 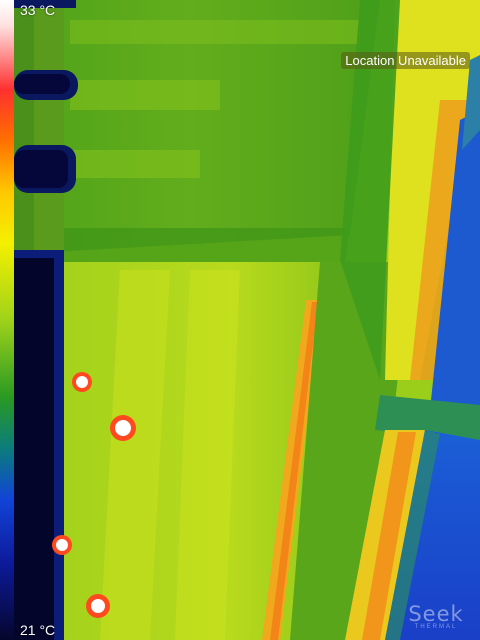 I want to click on scale-min-temperature: 21 °C, so click(x=38, y=630).